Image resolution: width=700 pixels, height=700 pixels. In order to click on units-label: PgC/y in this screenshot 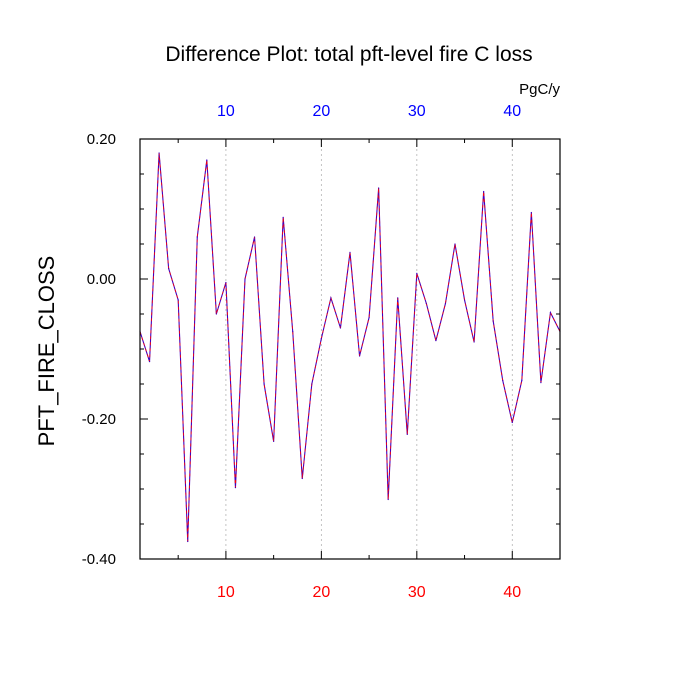, I will do `click(539, 89)`.